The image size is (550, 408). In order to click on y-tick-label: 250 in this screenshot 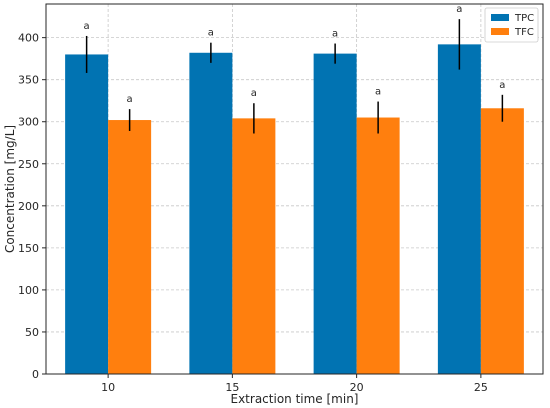, I will do `click(28, 164)`.